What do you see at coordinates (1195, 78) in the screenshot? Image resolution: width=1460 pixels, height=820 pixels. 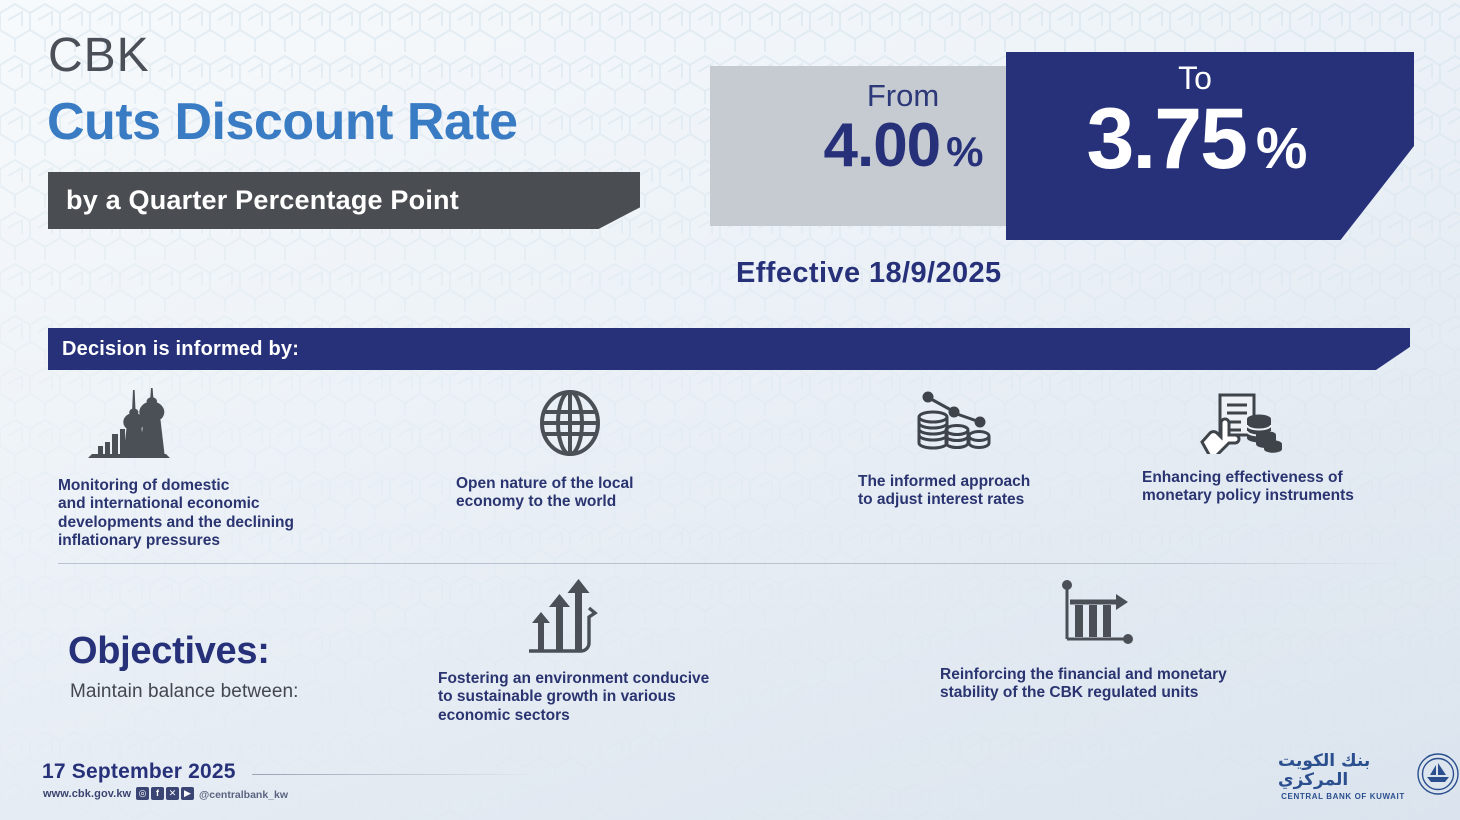 I see `rate-to-label: To` at bounding box center [1195, 78].